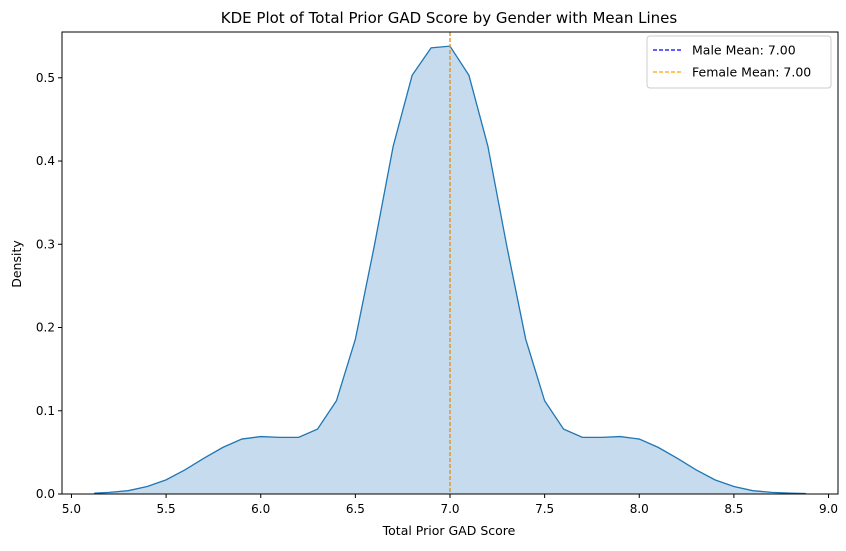 The image size is (846, 551). Describe the element at coordinates (45, 411) in the screenshot. I see `y-tick-label: 0.1` at that location.